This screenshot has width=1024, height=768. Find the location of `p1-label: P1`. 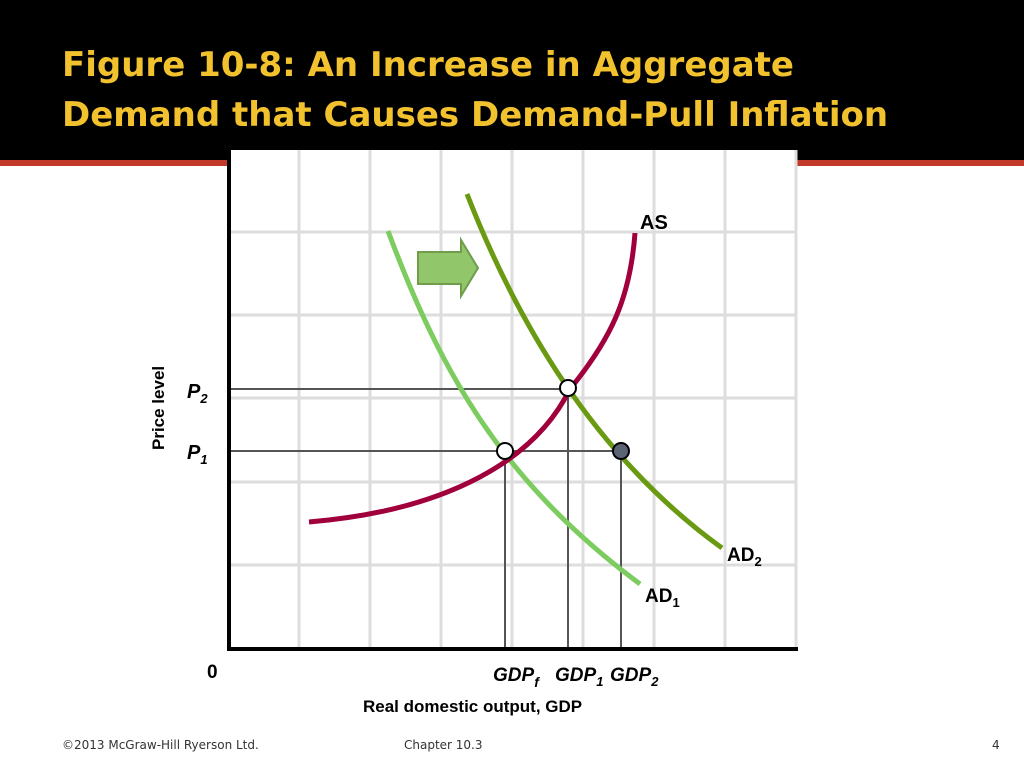

p1-label: P1 is located at coordinates (197, 454).